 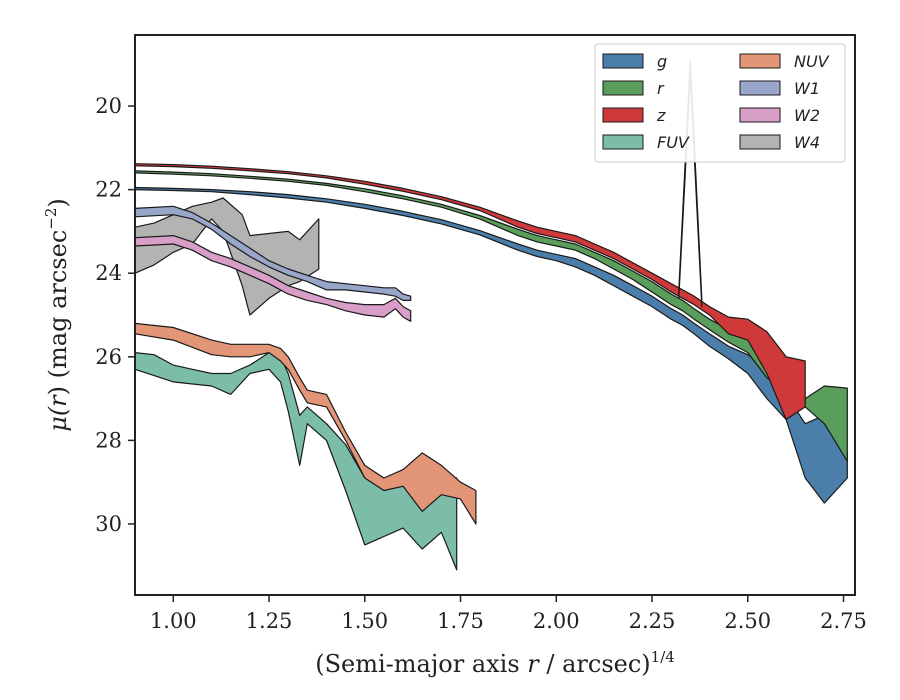 I want to click on legend-swatch-W1, so click(x=760, y=88).